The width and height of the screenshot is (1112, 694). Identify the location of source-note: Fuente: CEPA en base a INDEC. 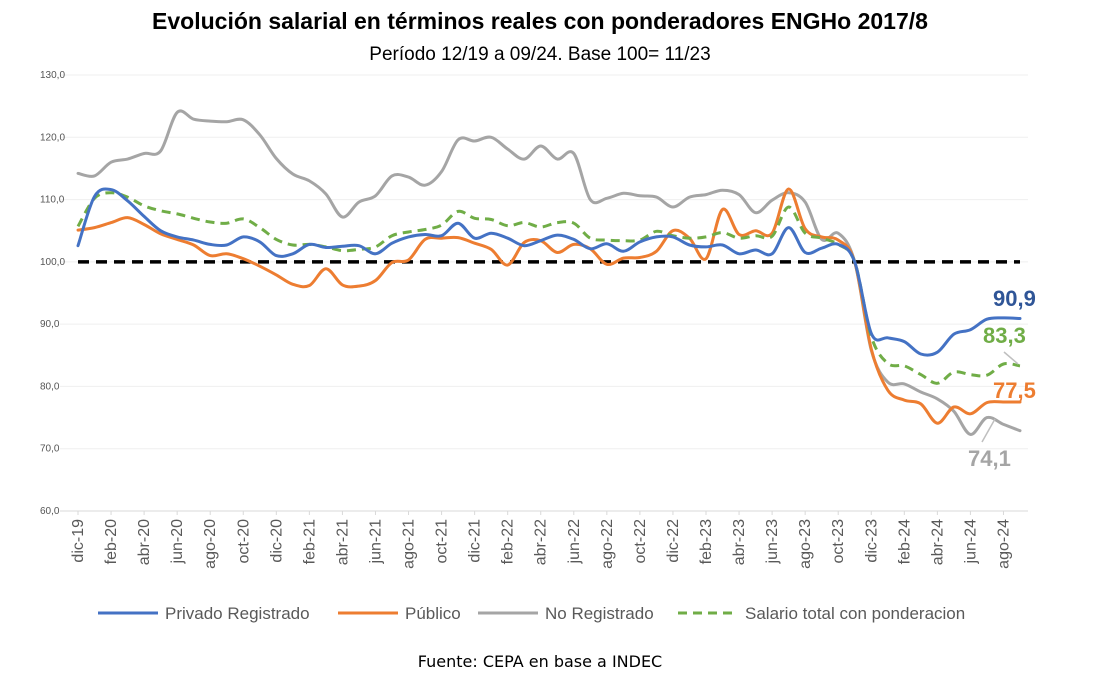
(540, 661).